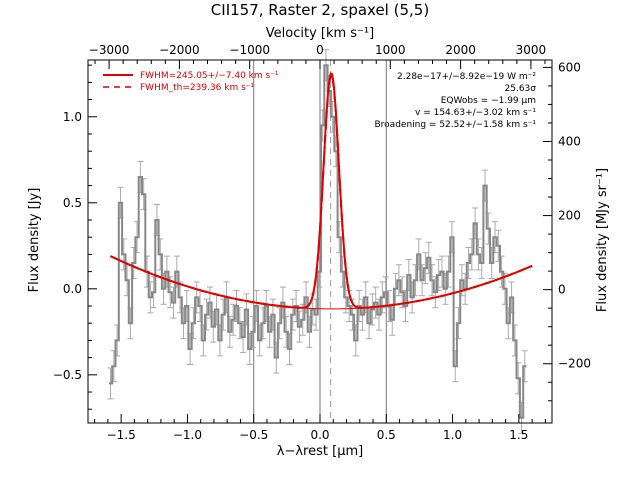 The image size is (640, 480). Describe the element at coordinates (109, 50) in the screenshot. I see `velocity-tick-label: −3000` at that location.